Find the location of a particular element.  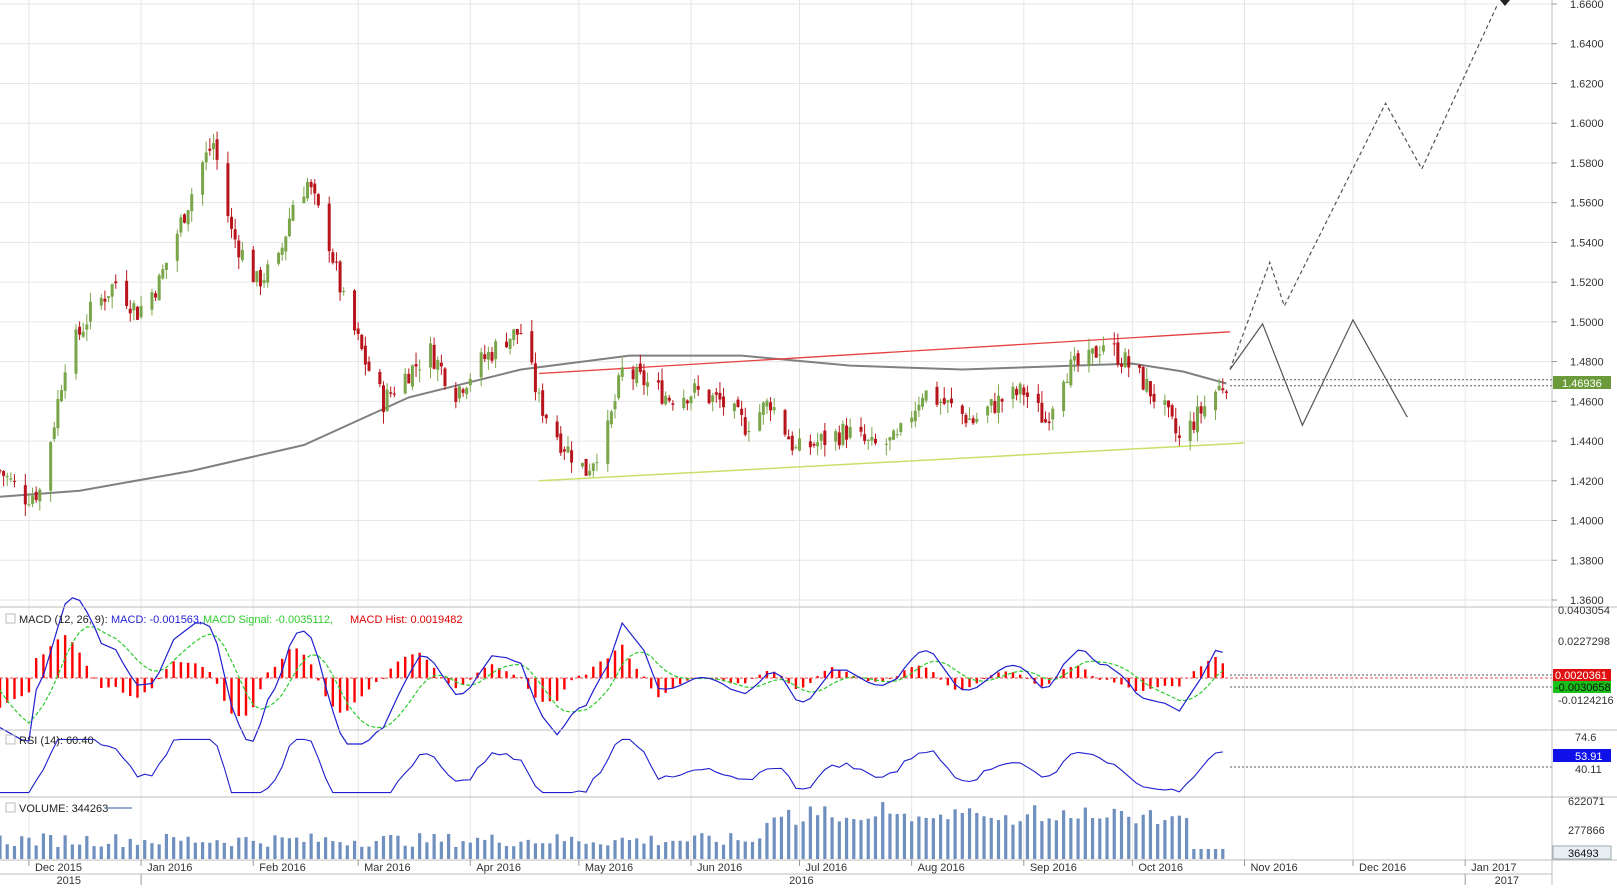

month-label: Nov 2016 is located at coordinates (1273, 868).